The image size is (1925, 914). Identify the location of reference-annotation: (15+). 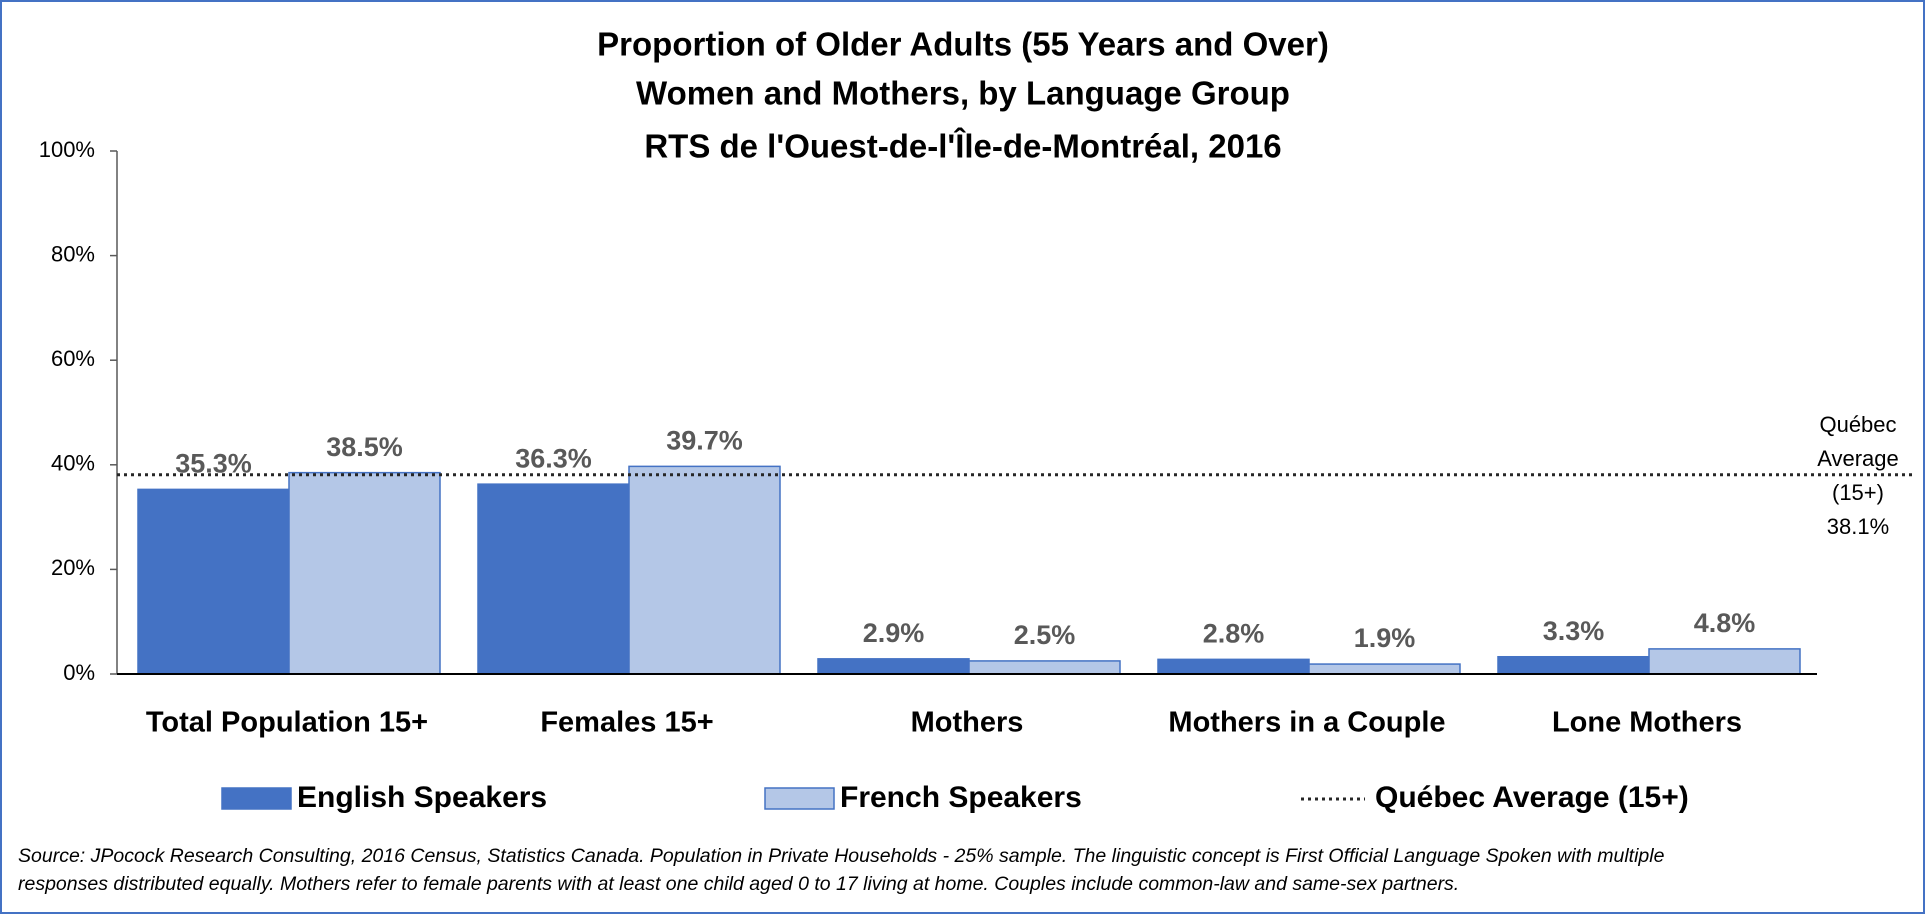
(1858, 492).